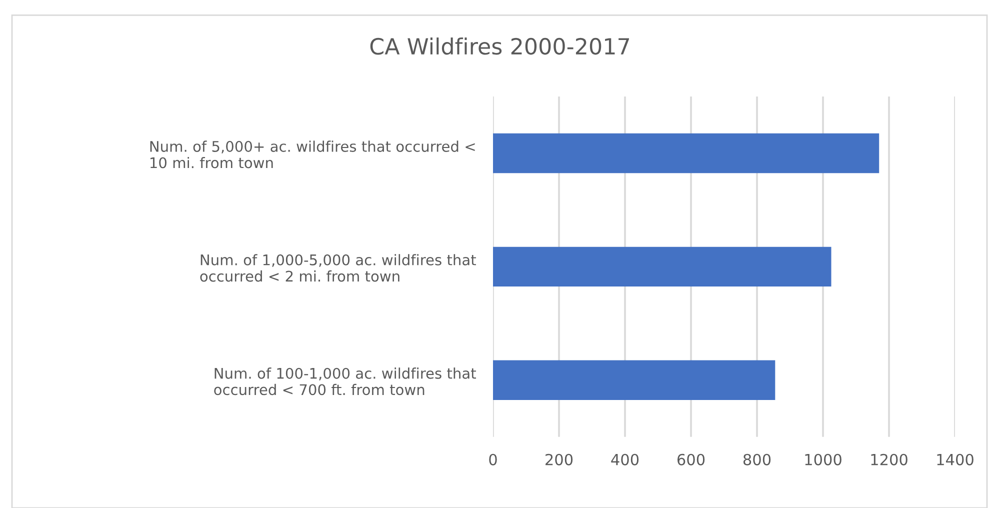 The height and width of the screenshot is (508, 1000). Describe the element at coordinates (559, 460) in the screenshot. I see `x-tick-label: 200` at that location.